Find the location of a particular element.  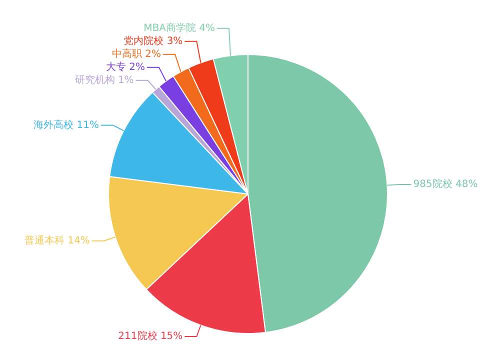

slice-label: 985院校 48% is located at coordinates (445, 184).